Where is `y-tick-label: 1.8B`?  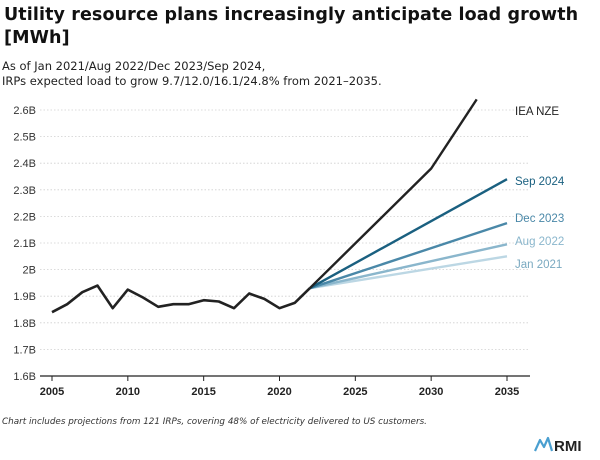 y-tick-label: 1.8B is located at coordinates (24, 324).